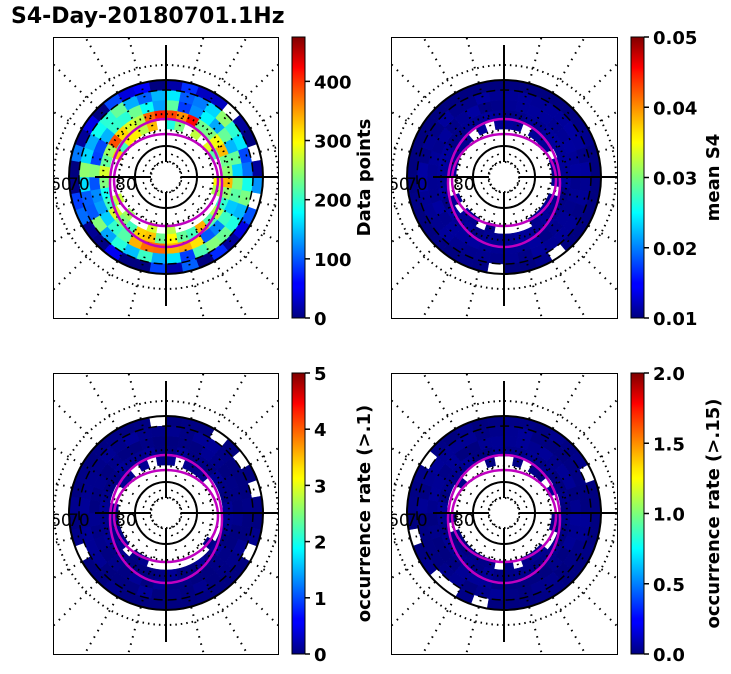 This screenshot has width=731, height=674. Describe the element at coordinates (298, 177) in the screenshot. I see `colorbar-gradient` at that location.